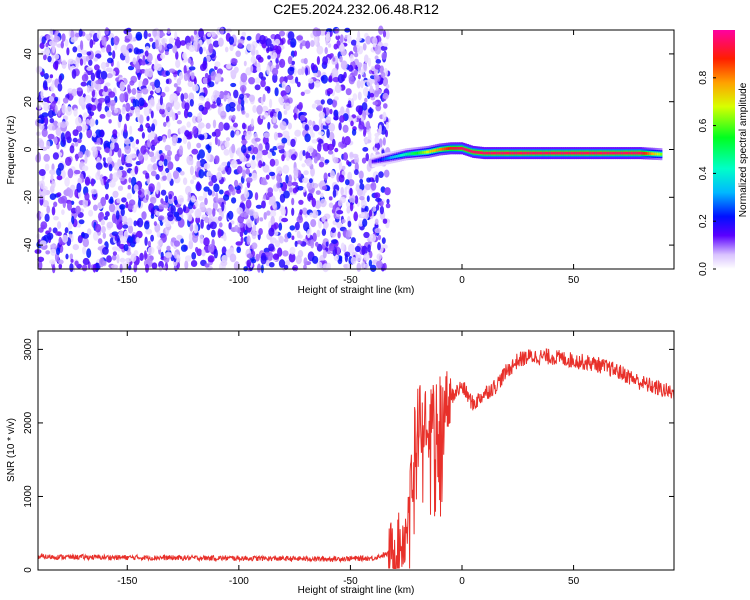 The image size is (750, 600). I want to click on snr-x-axis-label: Height of straight line (km), so click(356, 590).